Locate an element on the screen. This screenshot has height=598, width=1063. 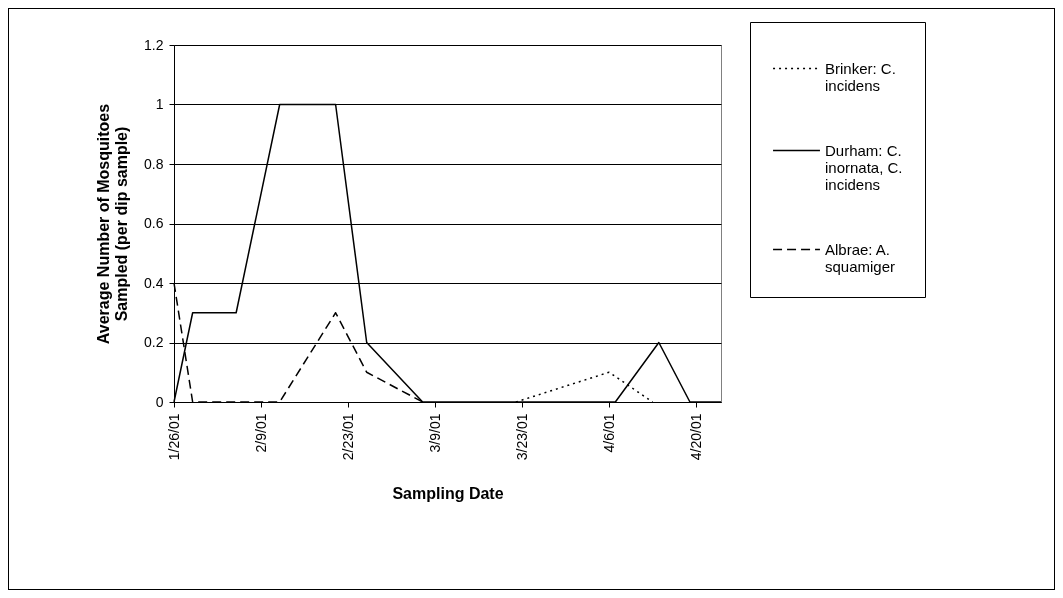
x-tick-label: 4/6/01 is located at coordinates (608, 433).